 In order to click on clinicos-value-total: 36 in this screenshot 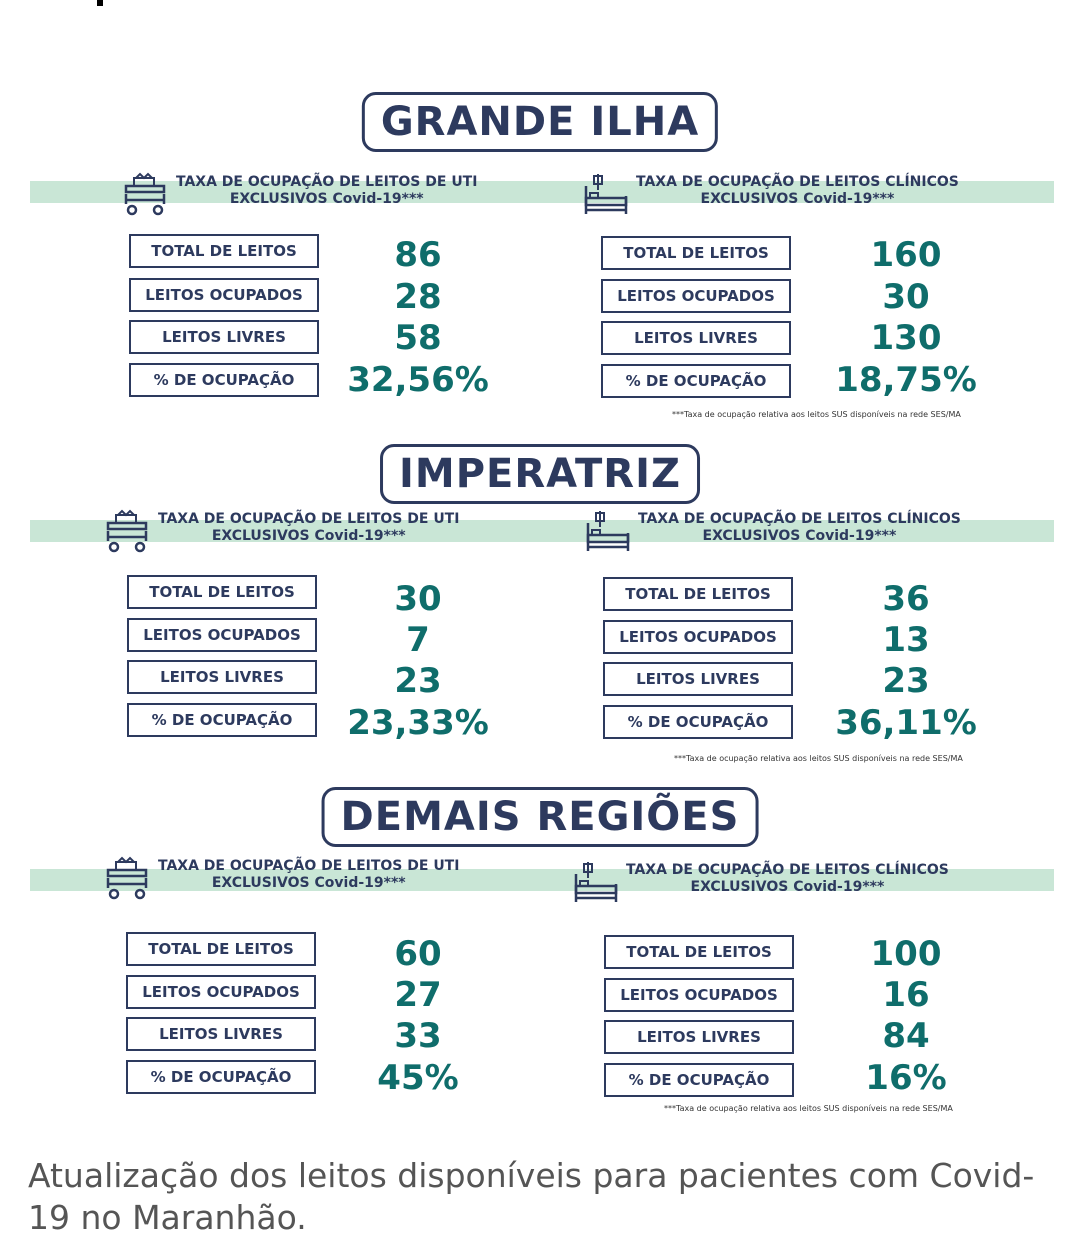, I will do `click(906, 599)`.